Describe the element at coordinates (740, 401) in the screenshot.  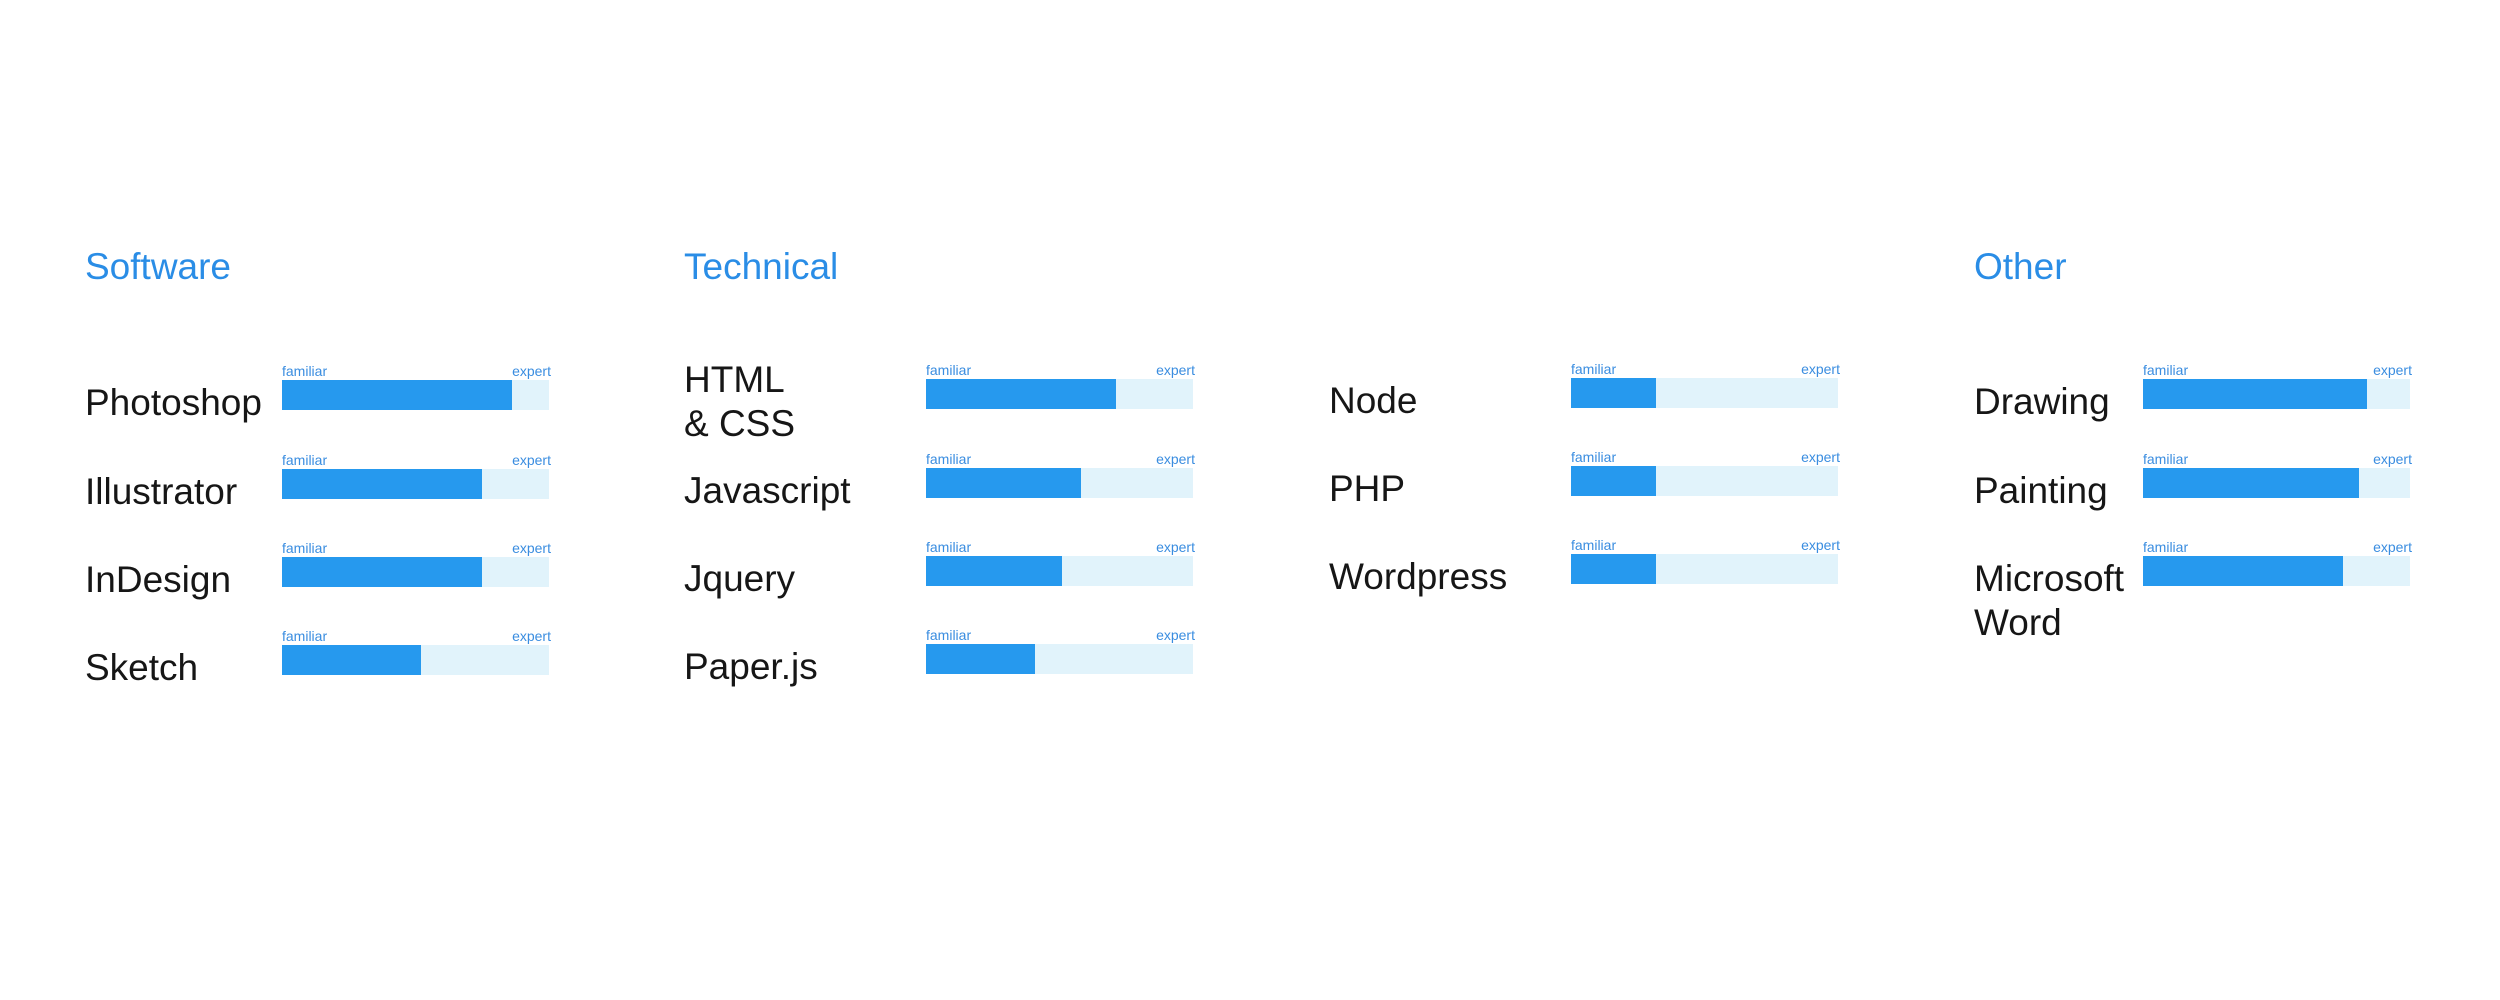
I see `skill-label: HTML & CSS` at that location.